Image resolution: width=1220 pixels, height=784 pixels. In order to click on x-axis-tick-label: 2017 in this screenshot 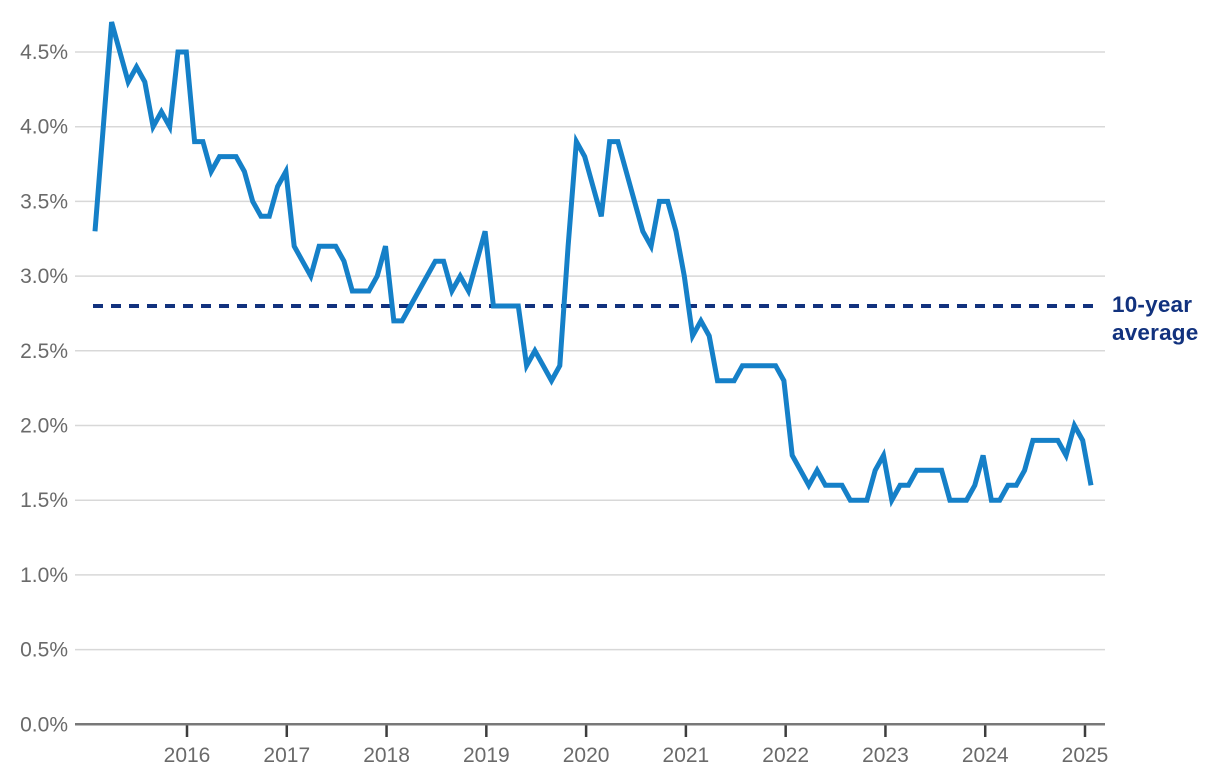, I will do `click(286, 755)`.